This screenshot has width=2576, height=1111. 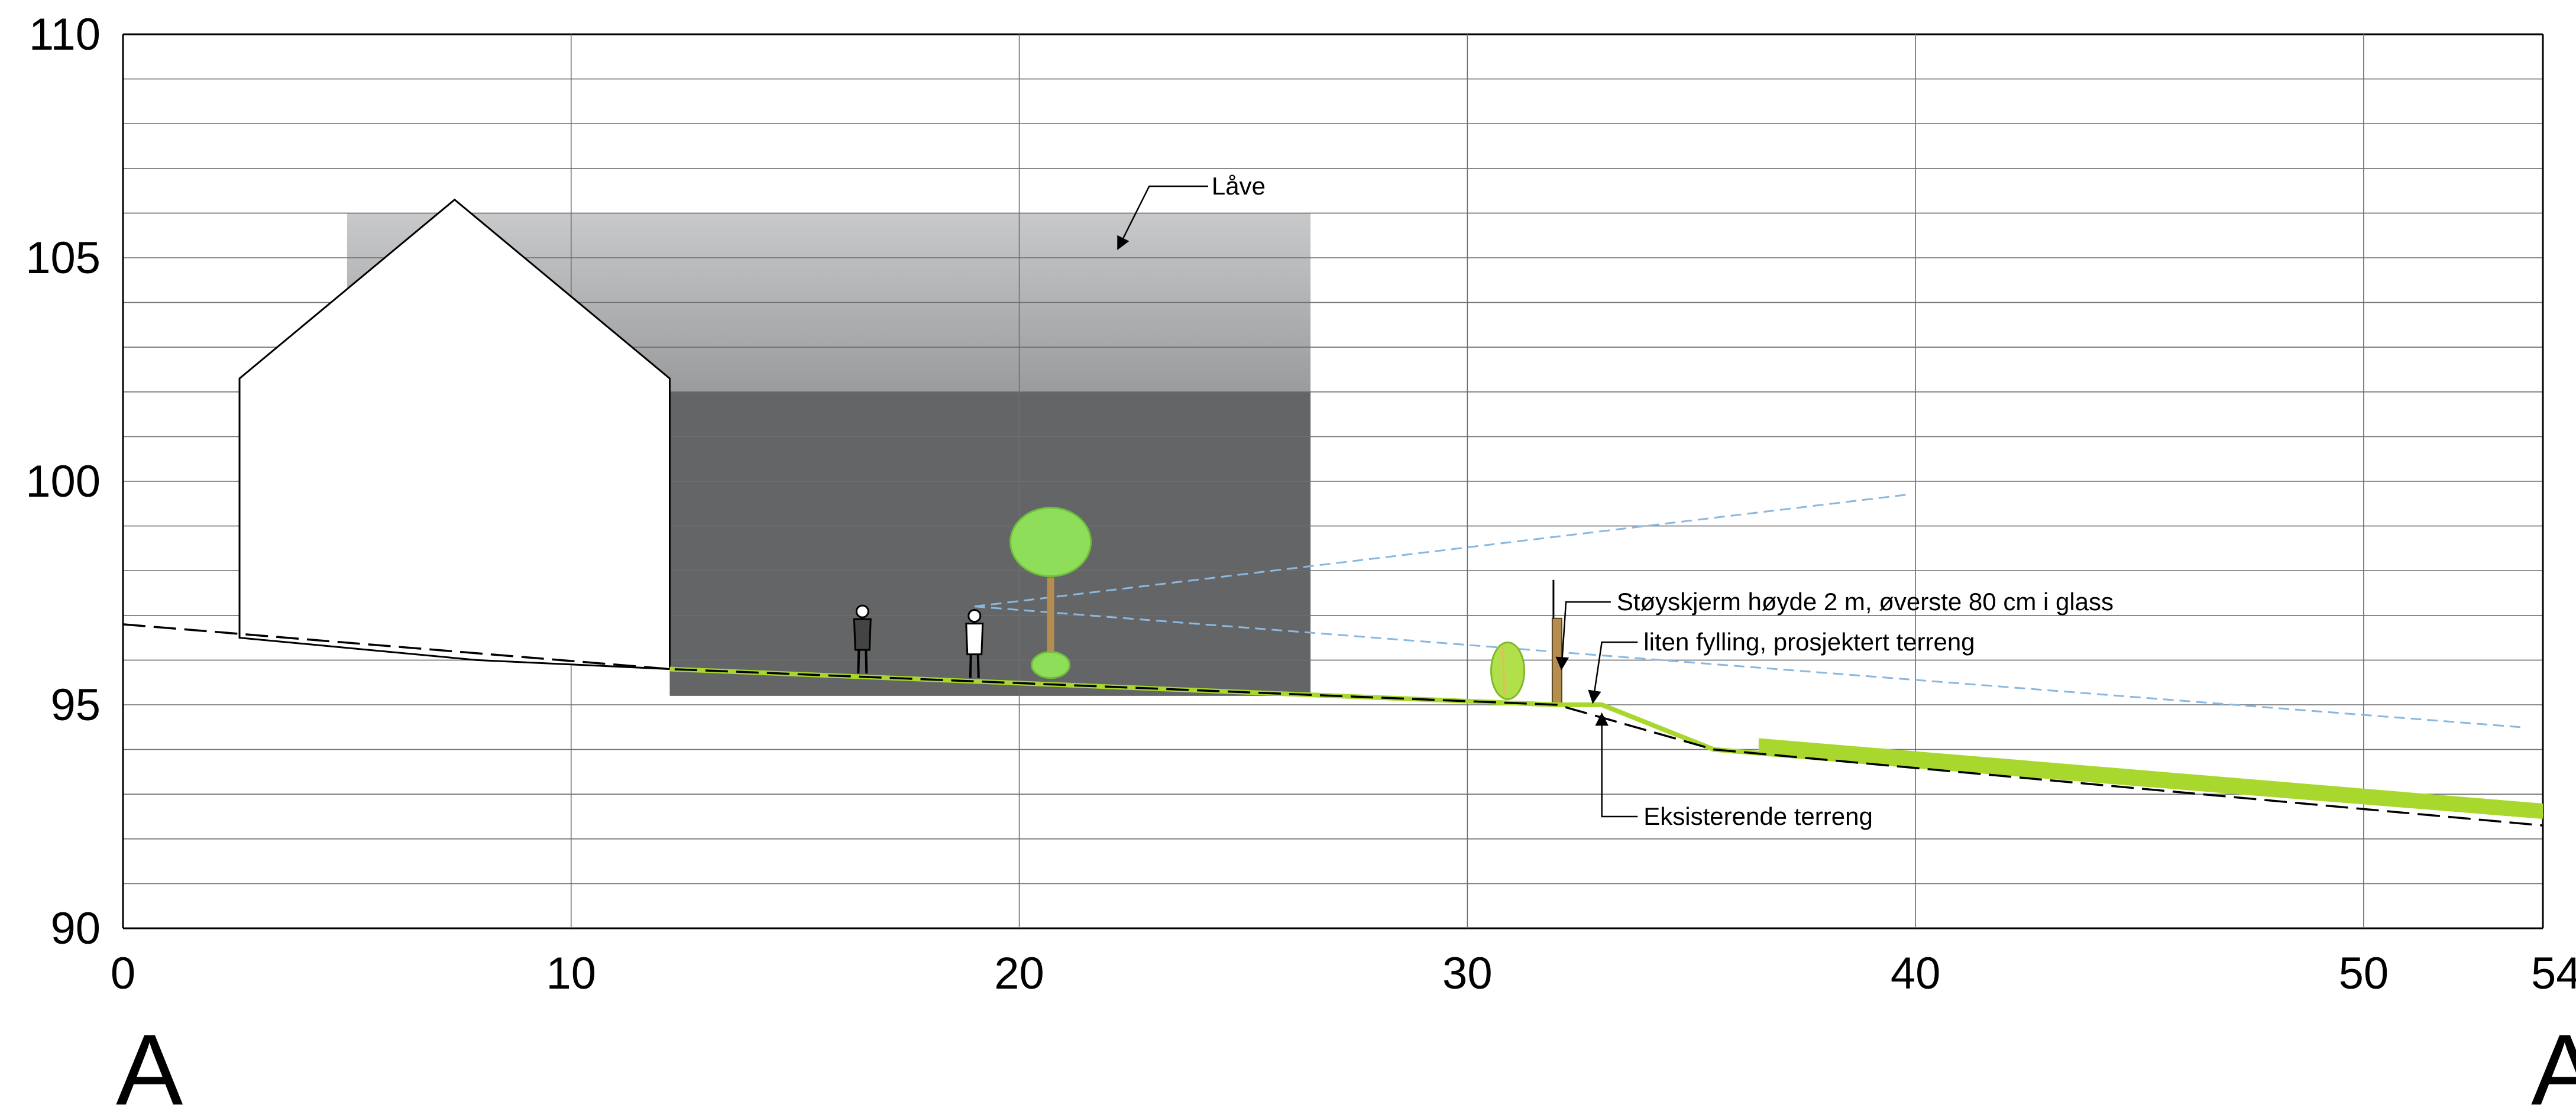 What do you see at coordinates (1504, 670) in the screenshot?
I see `shrub-stem` at bounding box center [1504, 670].